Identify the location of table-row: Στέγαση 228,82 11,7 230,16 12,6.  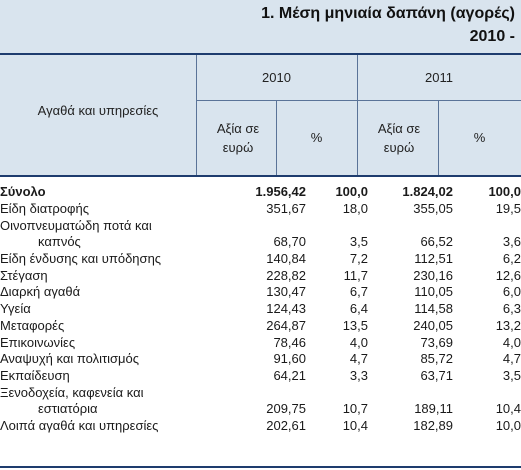
(260, 275).